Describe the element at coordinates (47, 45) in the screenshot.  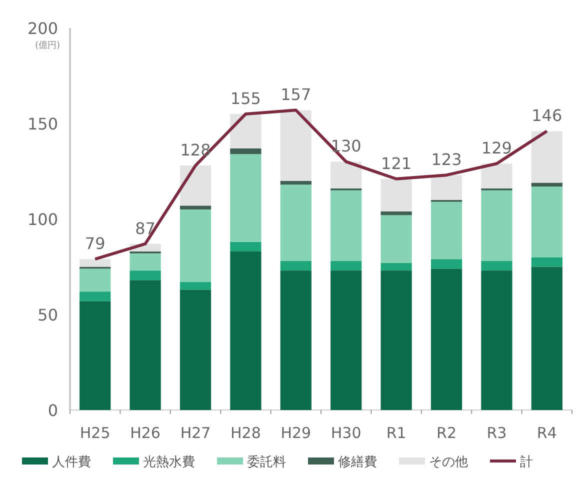
I see `y-axis-title: (億円)` at that location.